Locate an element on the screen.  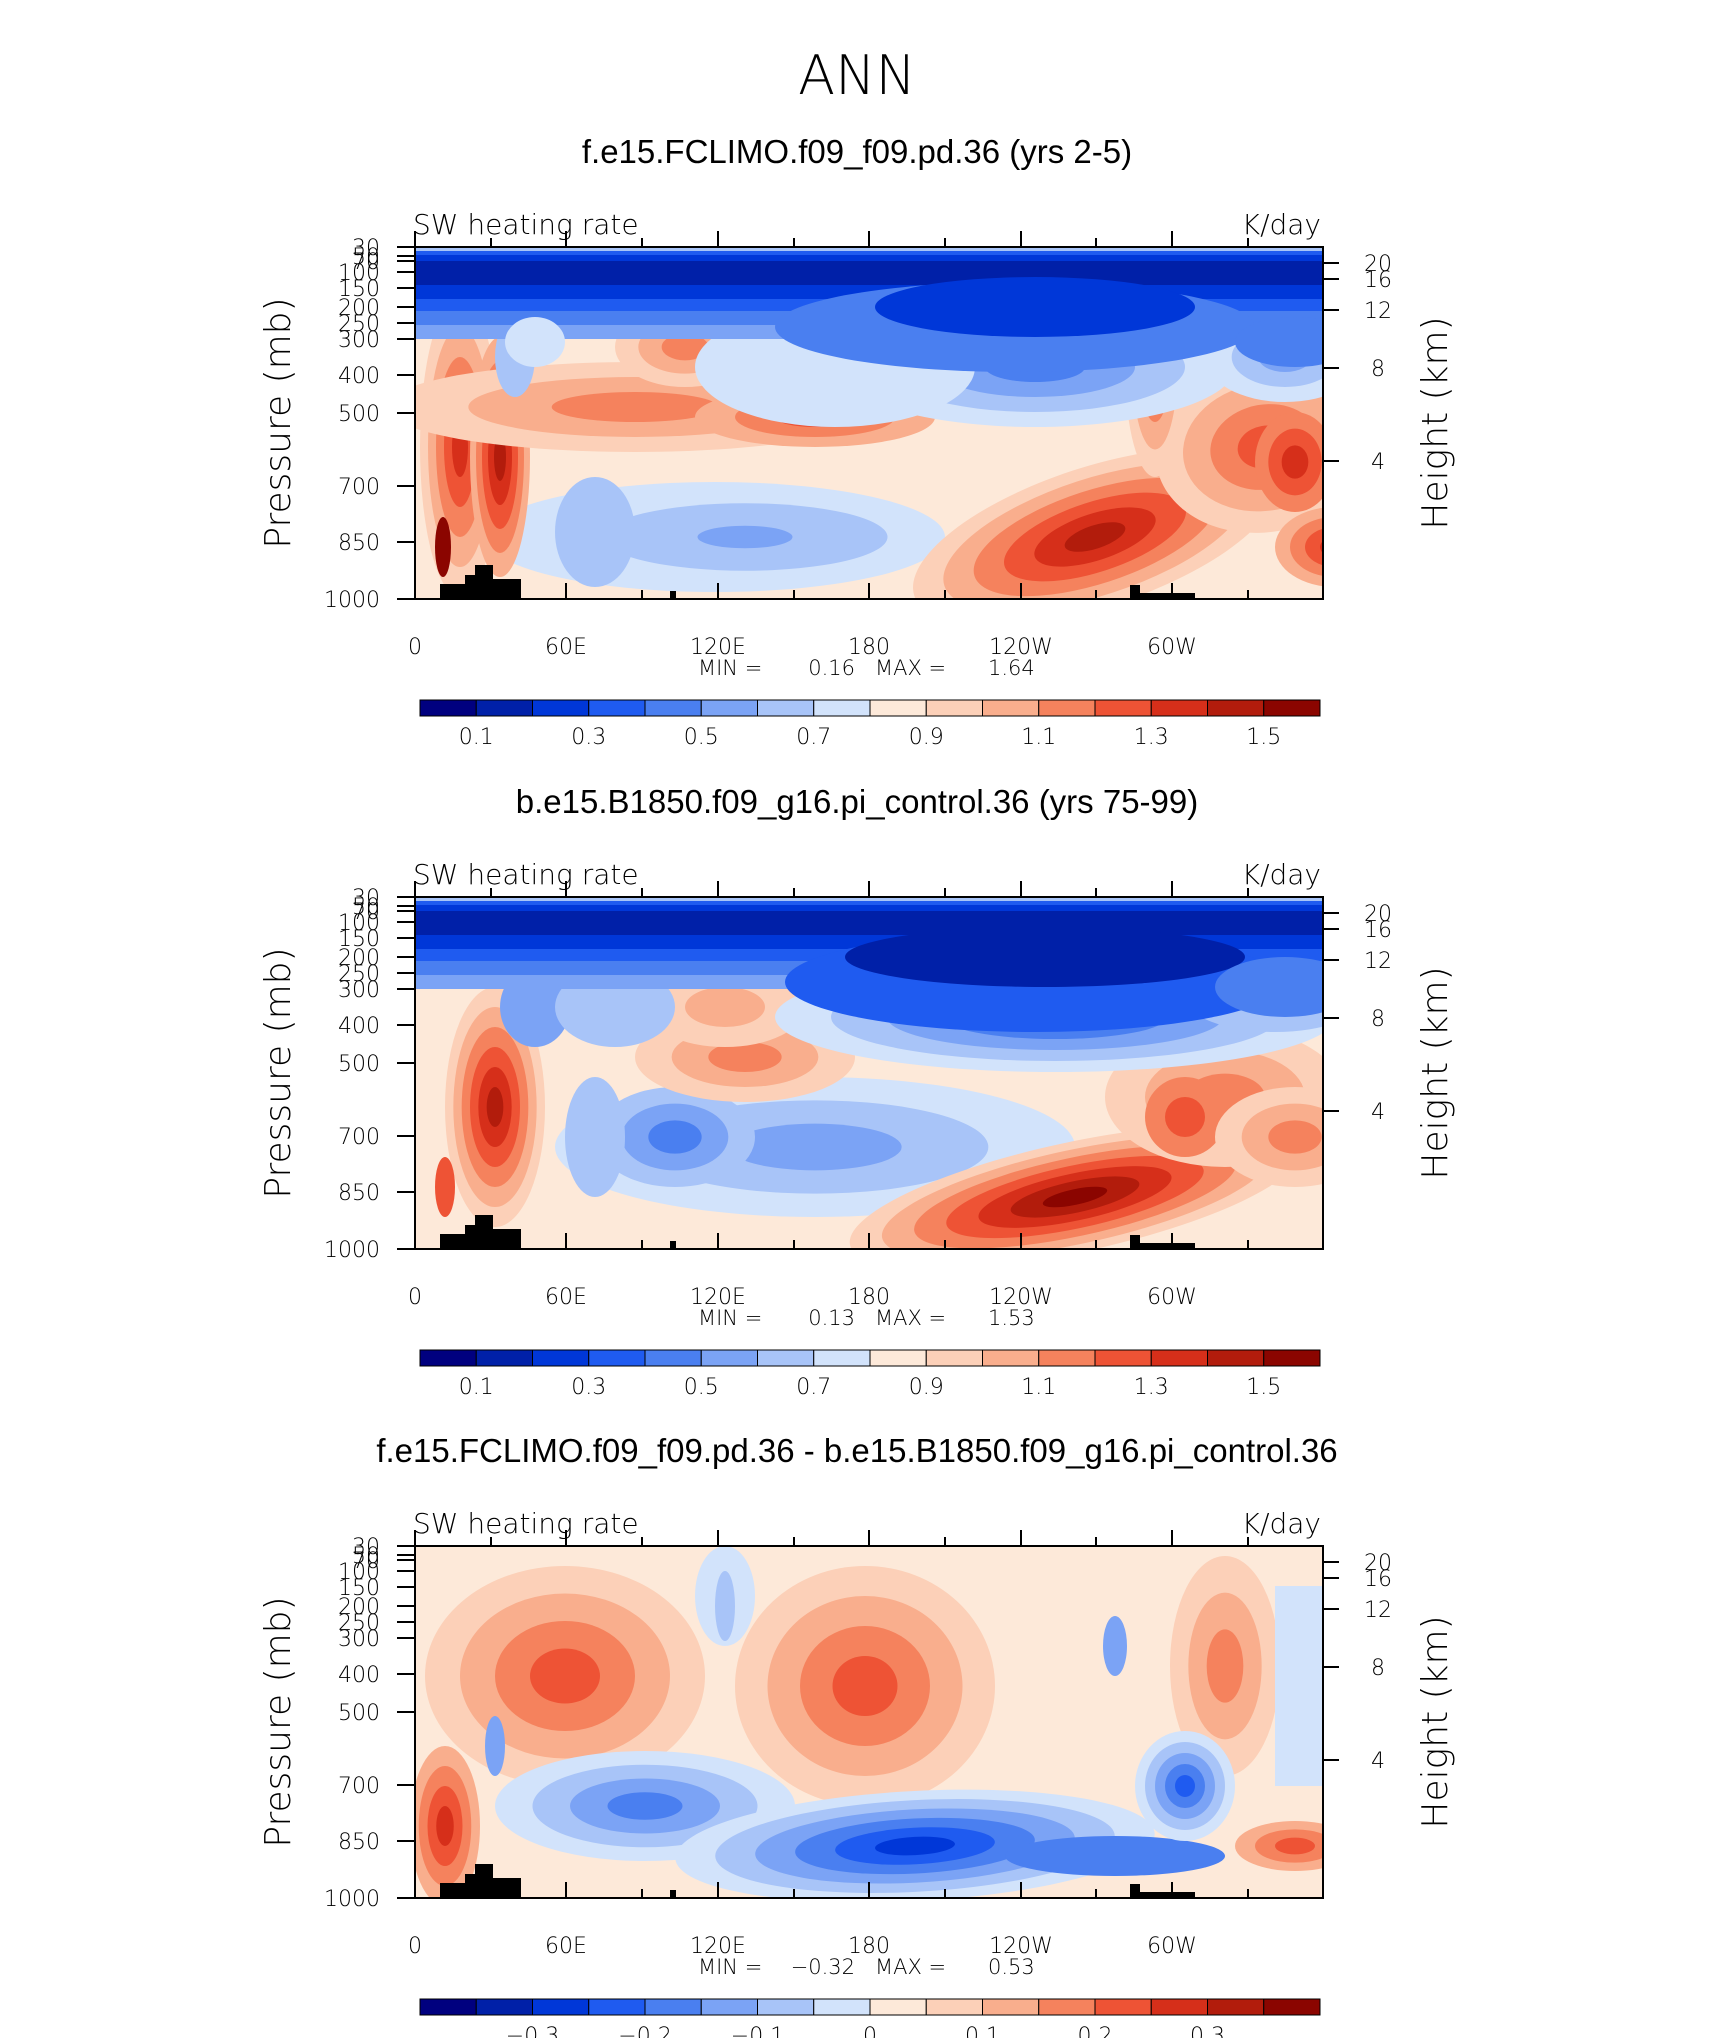
max-label: MAX = is located at coordinates (910, 1318).